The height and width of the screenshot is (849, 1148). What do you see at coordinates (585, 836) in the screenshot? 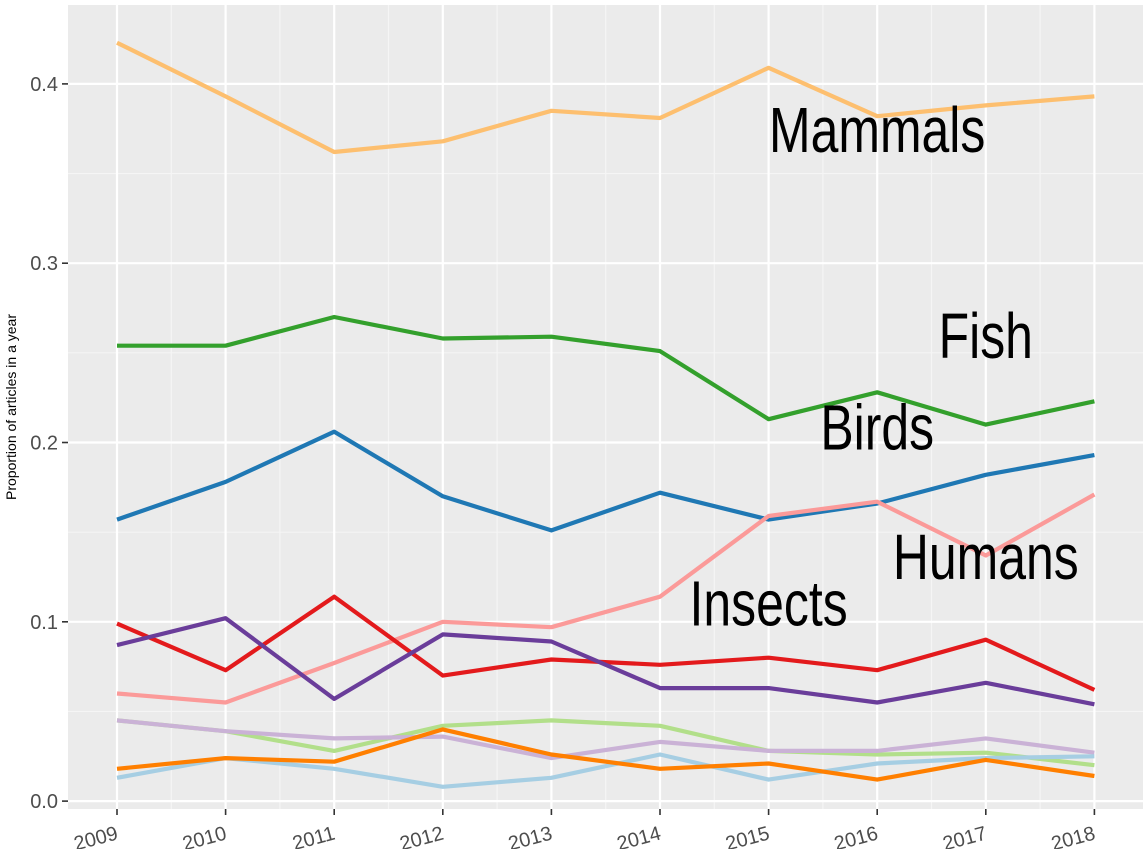
I see `x-tick-labels: 2009 2010 2011 2012 2013 2014 2015 2016 2017 2018` at bounding box center [585, 836].